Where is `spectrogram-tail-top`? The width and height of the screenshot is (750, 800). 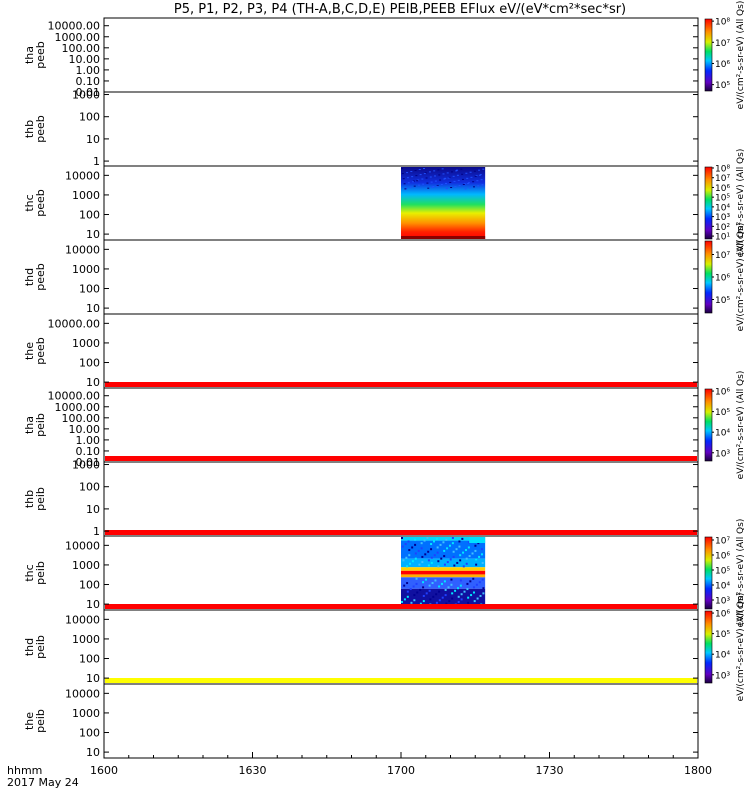
spectrogram-tail-top is located at coordinates (477, 540).